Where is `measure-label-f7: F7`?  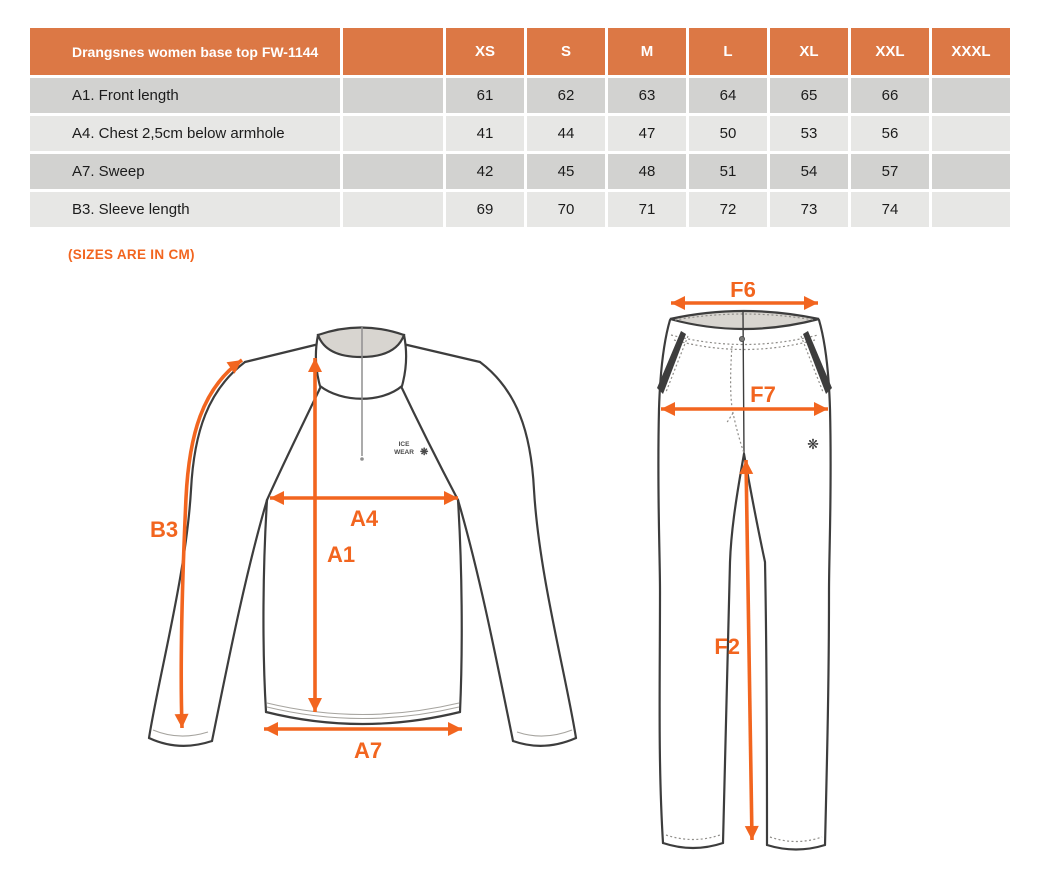 measure-label-f7: F7 is located at coordinates (763, 394).